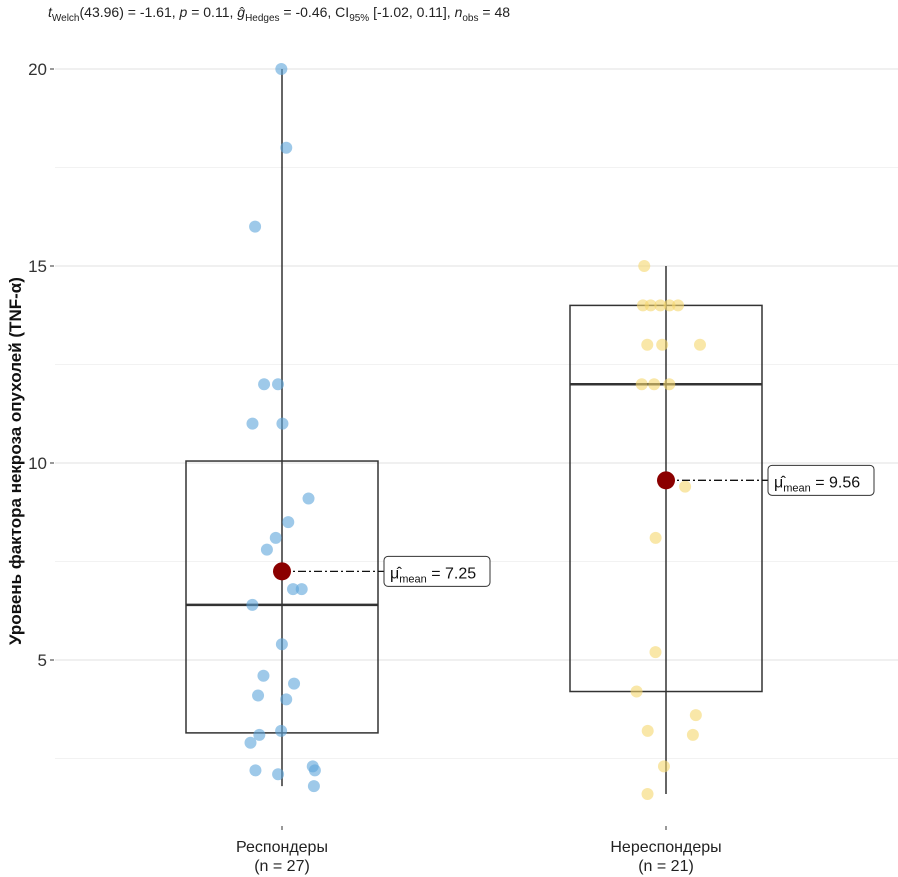  I want to click on ci-sub: 95%, so click(359, 18).